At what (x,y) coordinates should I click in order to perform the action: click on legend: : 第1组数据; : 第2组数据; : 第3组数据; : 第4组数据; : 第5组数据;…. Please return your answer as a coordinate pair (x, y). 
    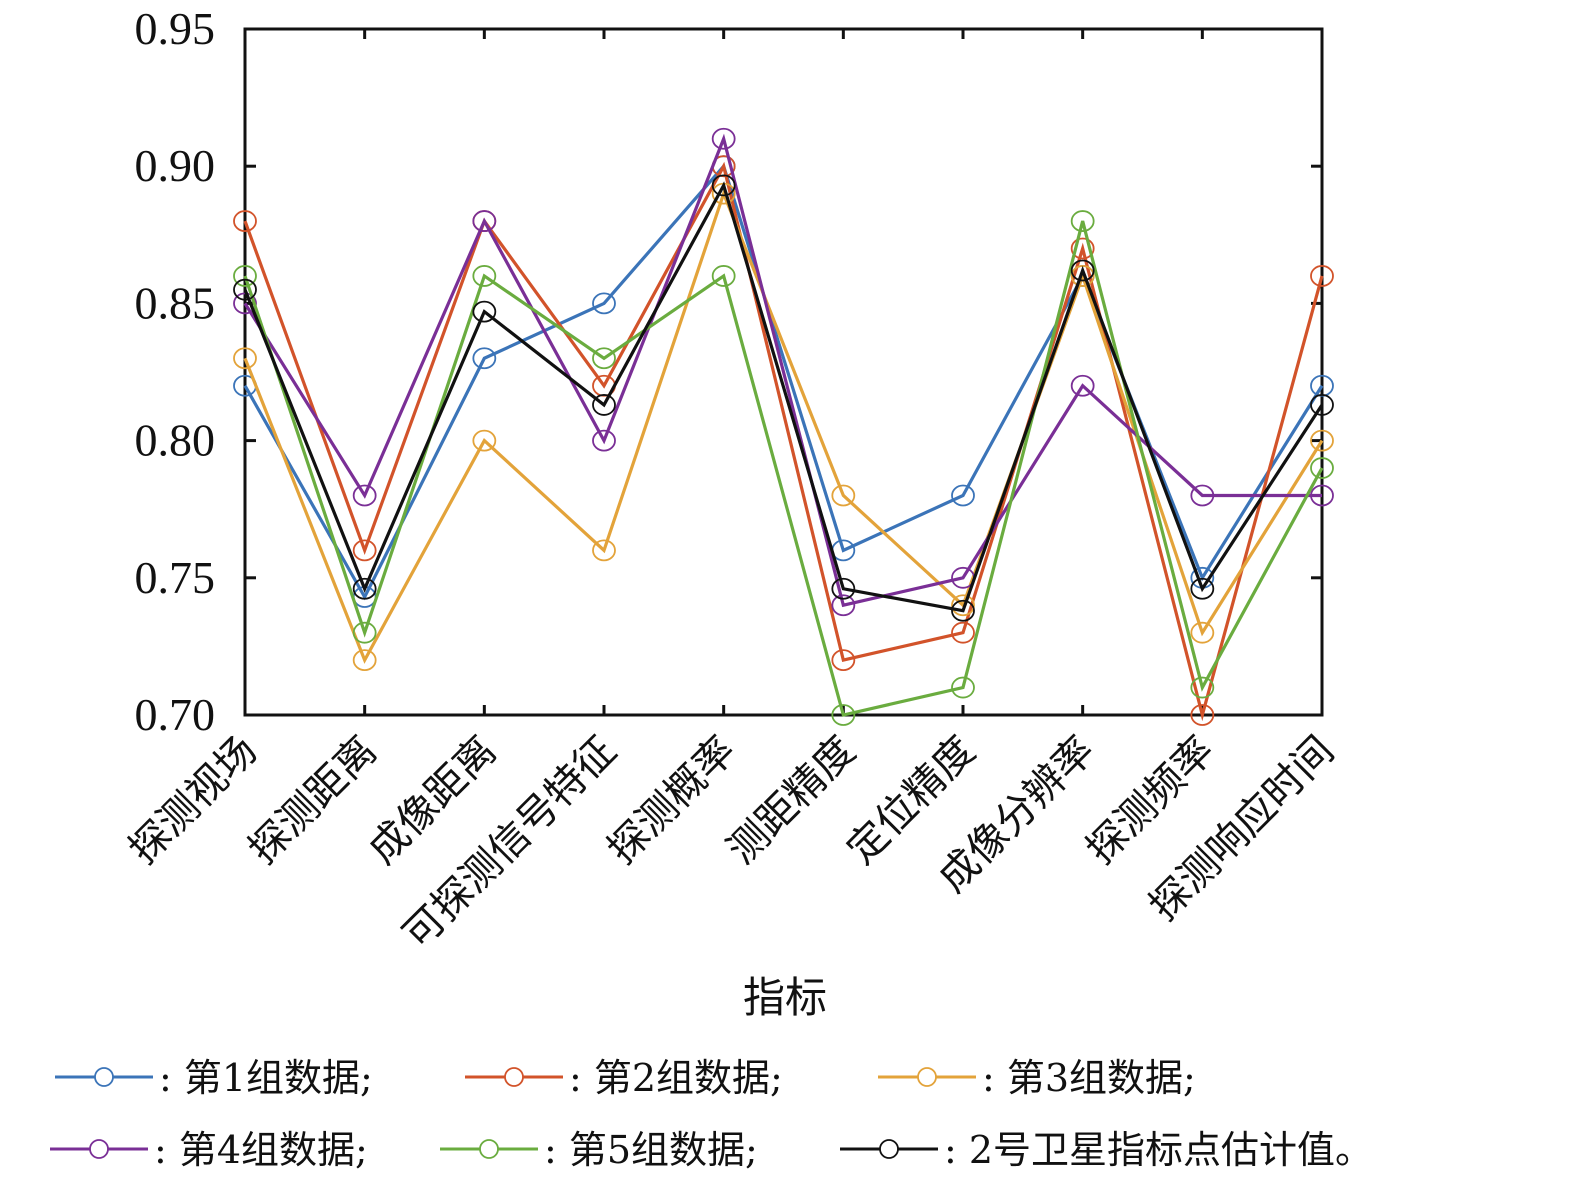
    Looking at the image, I should click on (711, 1114).